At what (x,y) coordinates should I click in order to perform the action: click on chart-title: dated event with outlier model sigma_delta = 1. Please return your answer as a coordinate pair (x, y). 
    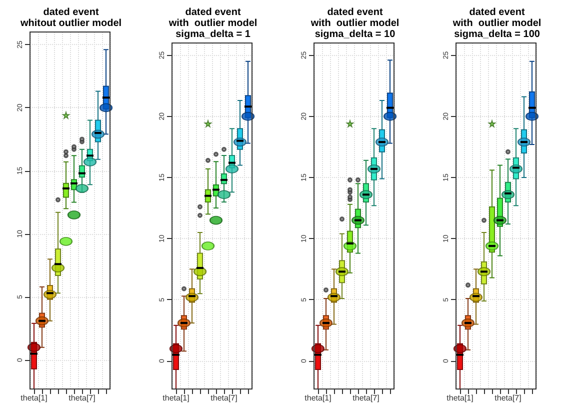
    Looking at the image, I should click on (213, 23).